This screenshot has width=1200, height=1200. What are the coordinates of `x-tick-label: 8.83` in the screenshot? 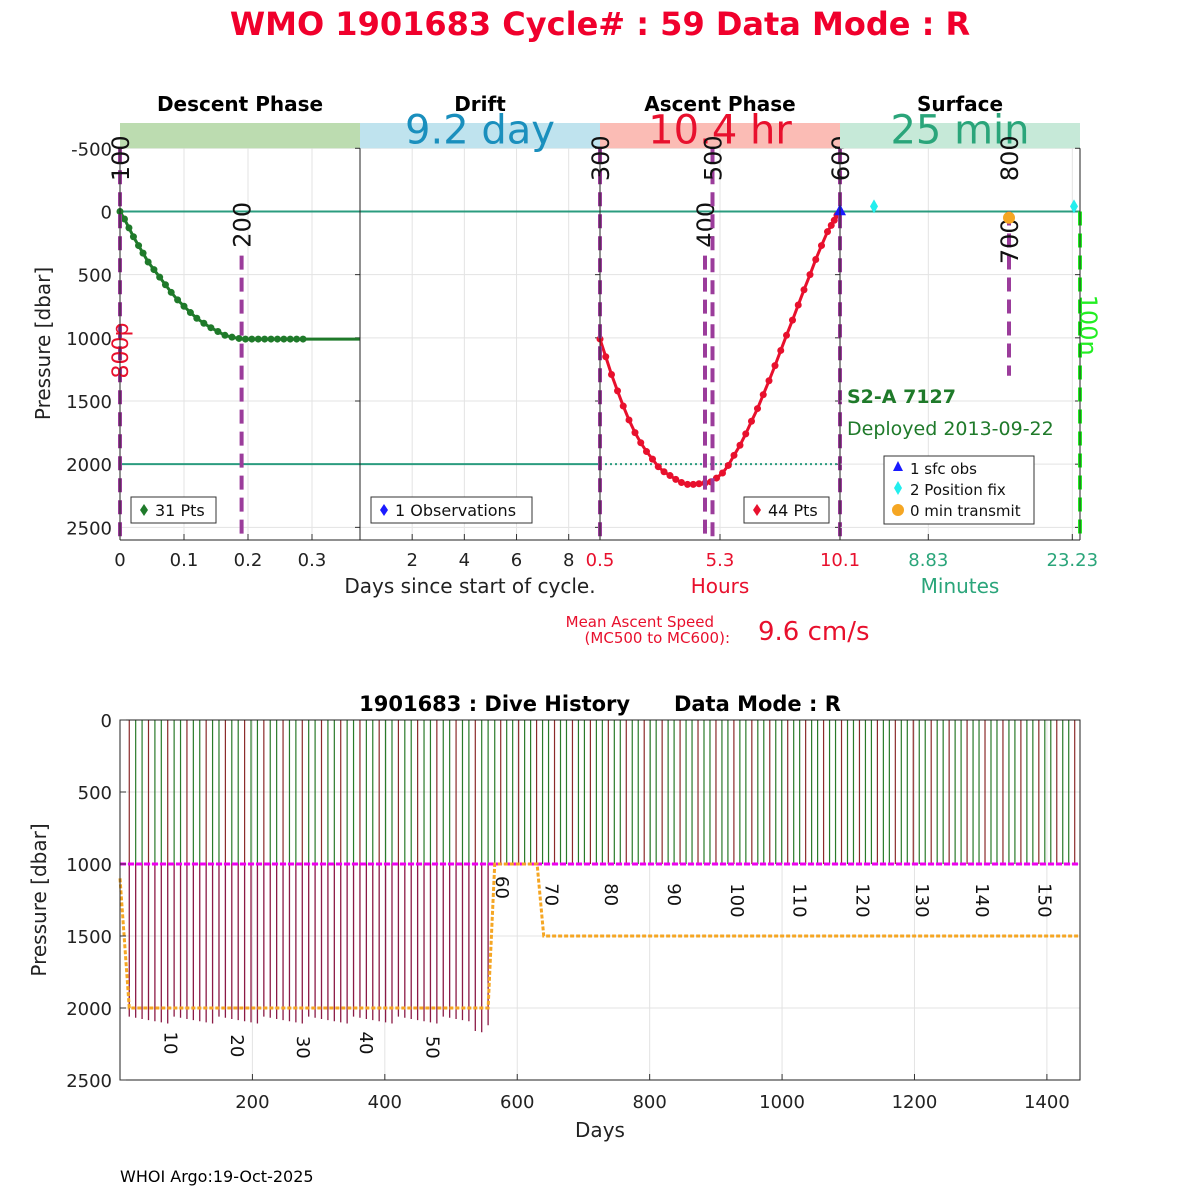 It's located at (928, 560).